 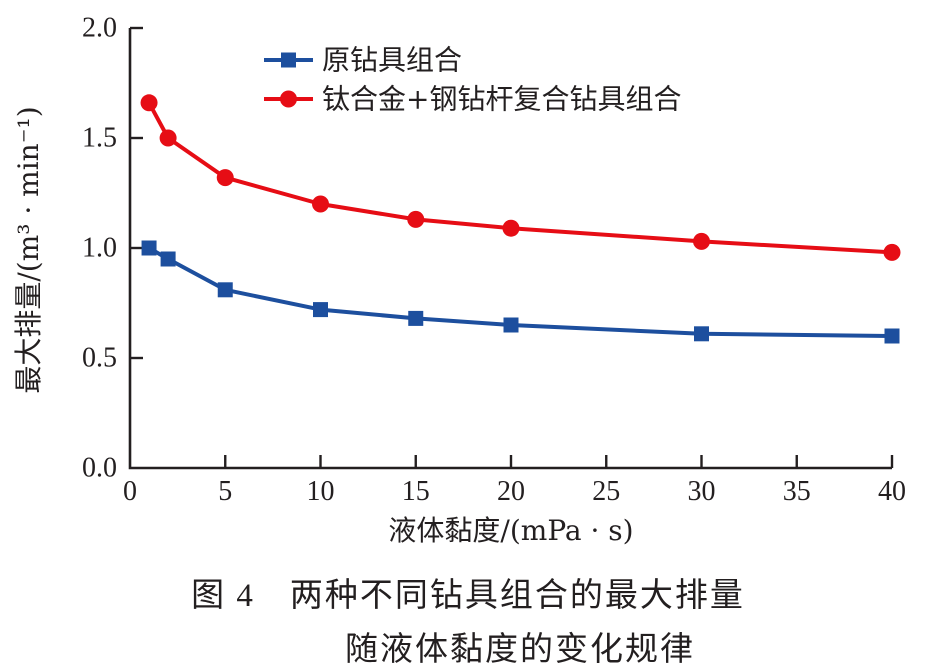 I want to click on y-axis-label: 最大排量/(m³ · min⁻¹), so click(x=28, y=249).